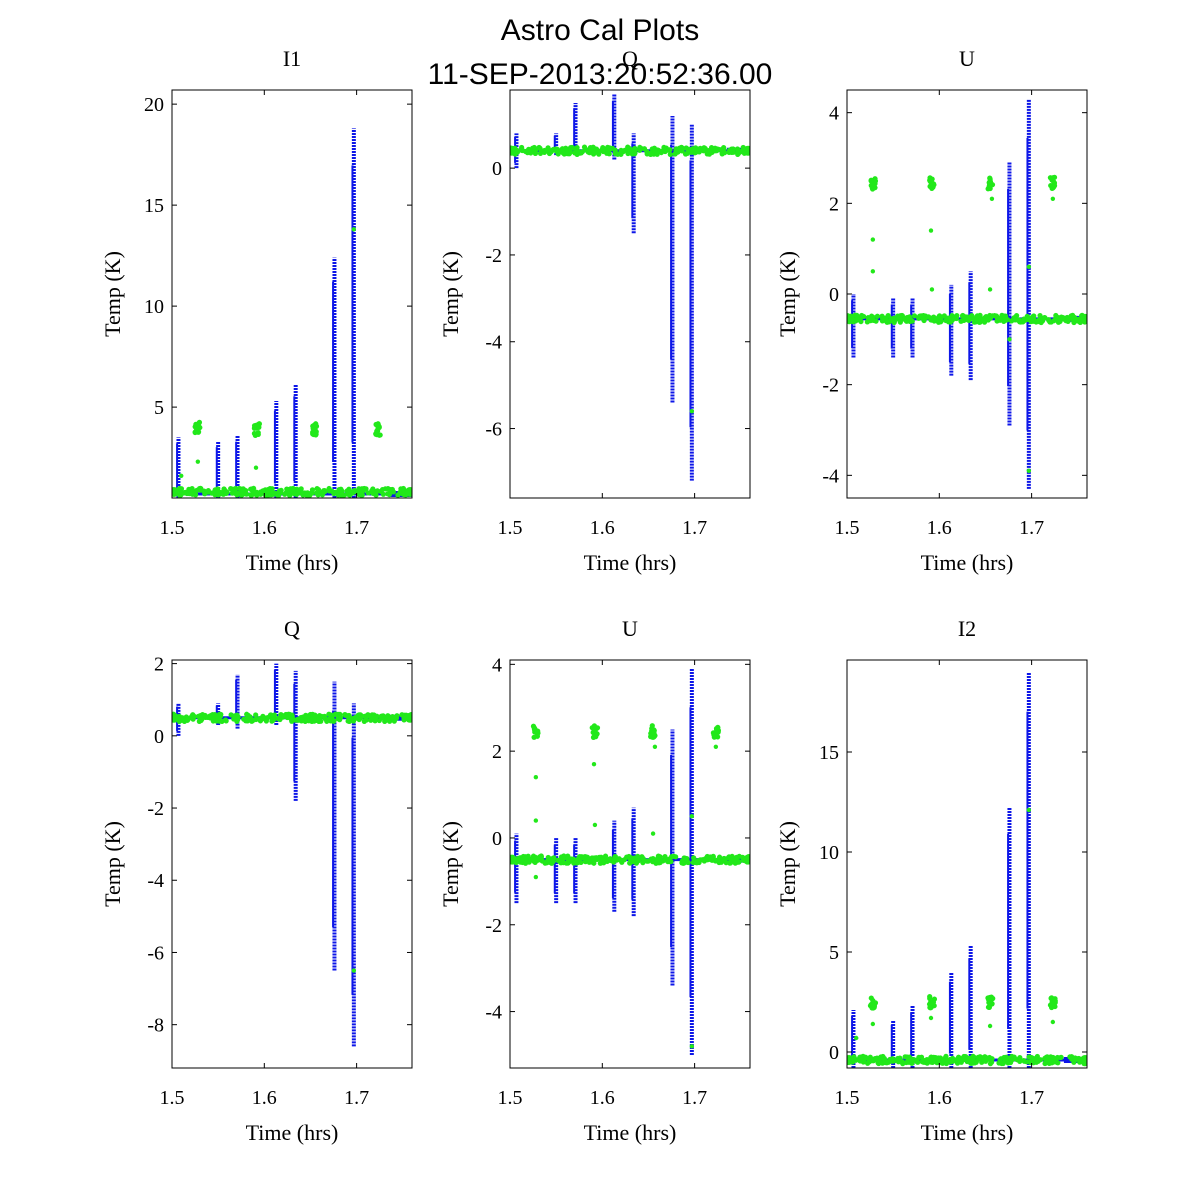 This screenshot has width=1200, height=1200. I want to click on subplot-1: 1.5 1.6 1.7 5 10 15 20 I1 Time (hrs) Temp (K), so click(256, 310).